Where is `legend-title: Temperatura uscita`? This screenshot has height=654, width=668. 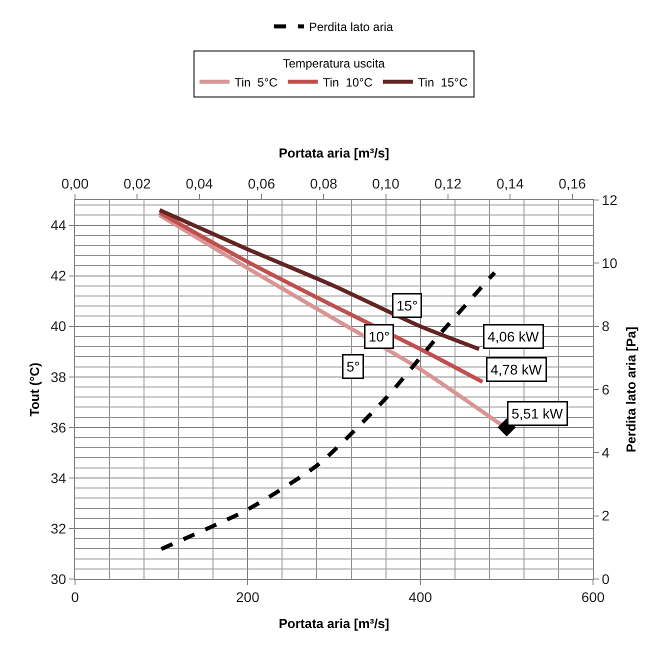
legend-title: Temperatura uscita is located at coordinates (334, 63).